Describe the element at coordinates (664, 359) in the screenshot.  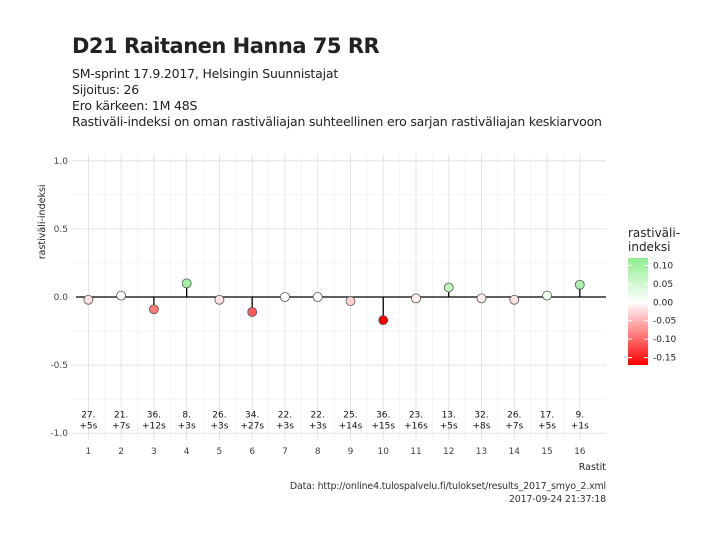
I see `legend-tick-label: -0.15` at that location.